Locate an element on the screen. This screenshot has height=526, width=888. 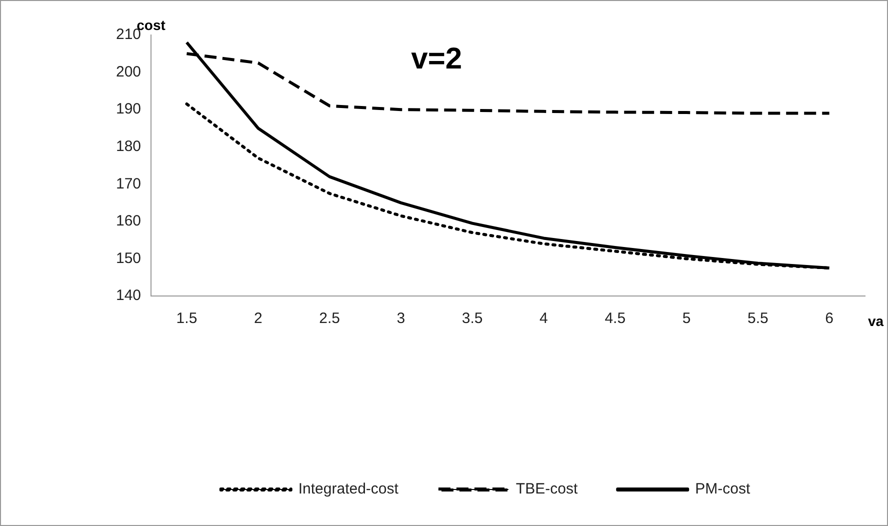
x-tick-label: 2 is located at coordinates (258, 319).